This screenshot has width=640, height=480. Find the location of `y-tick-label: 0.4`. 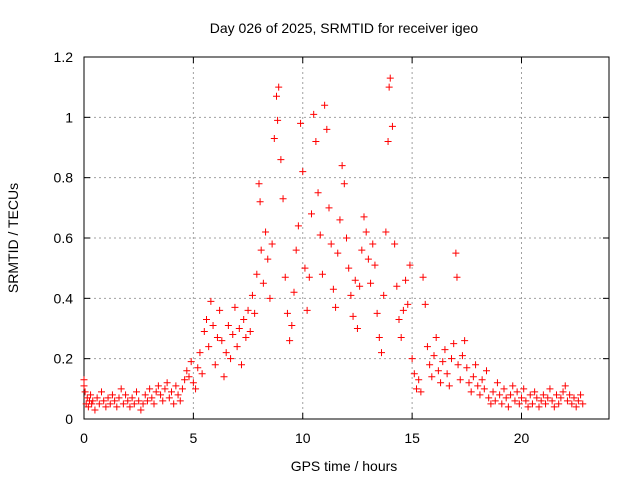

y-tick-label: 0.4 is located at coordinates (64, 298).